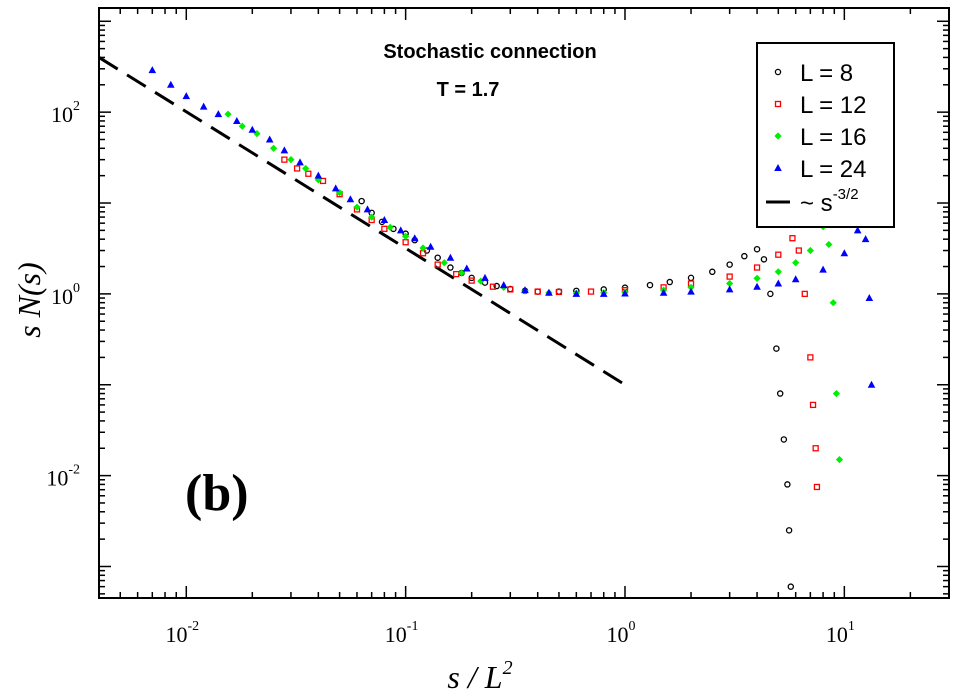 This screenshot has height=696, width=953. Describe the element at coordinates (63, 477) in the screenshot. I see `y-tick-label: 10⁻²` at that location.